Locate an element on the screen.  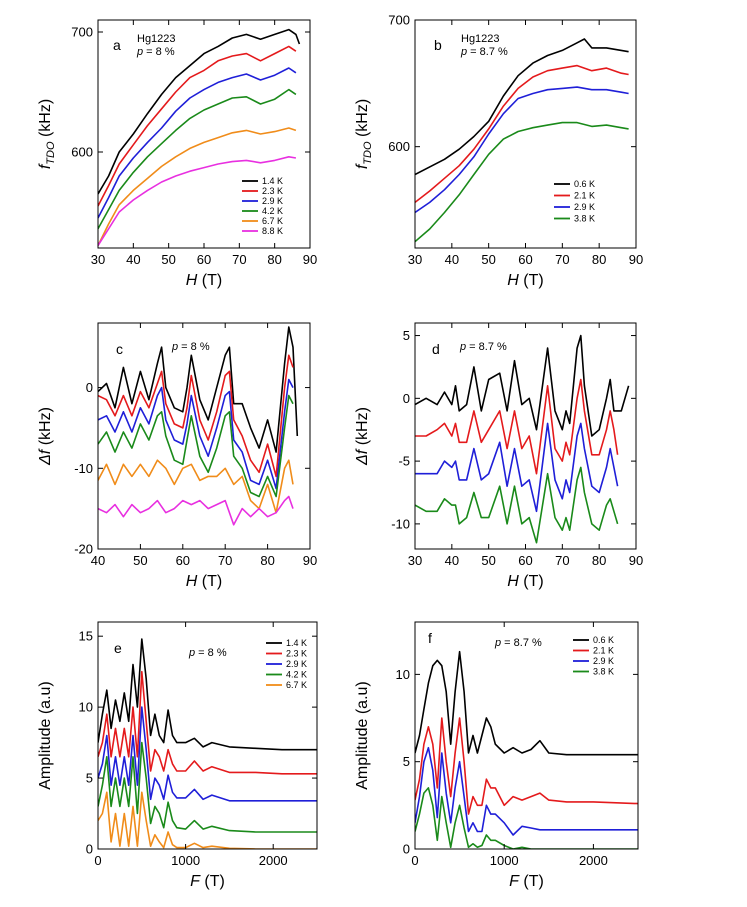
legend-entry: 6.7 K is located at coordinates (296, 685).